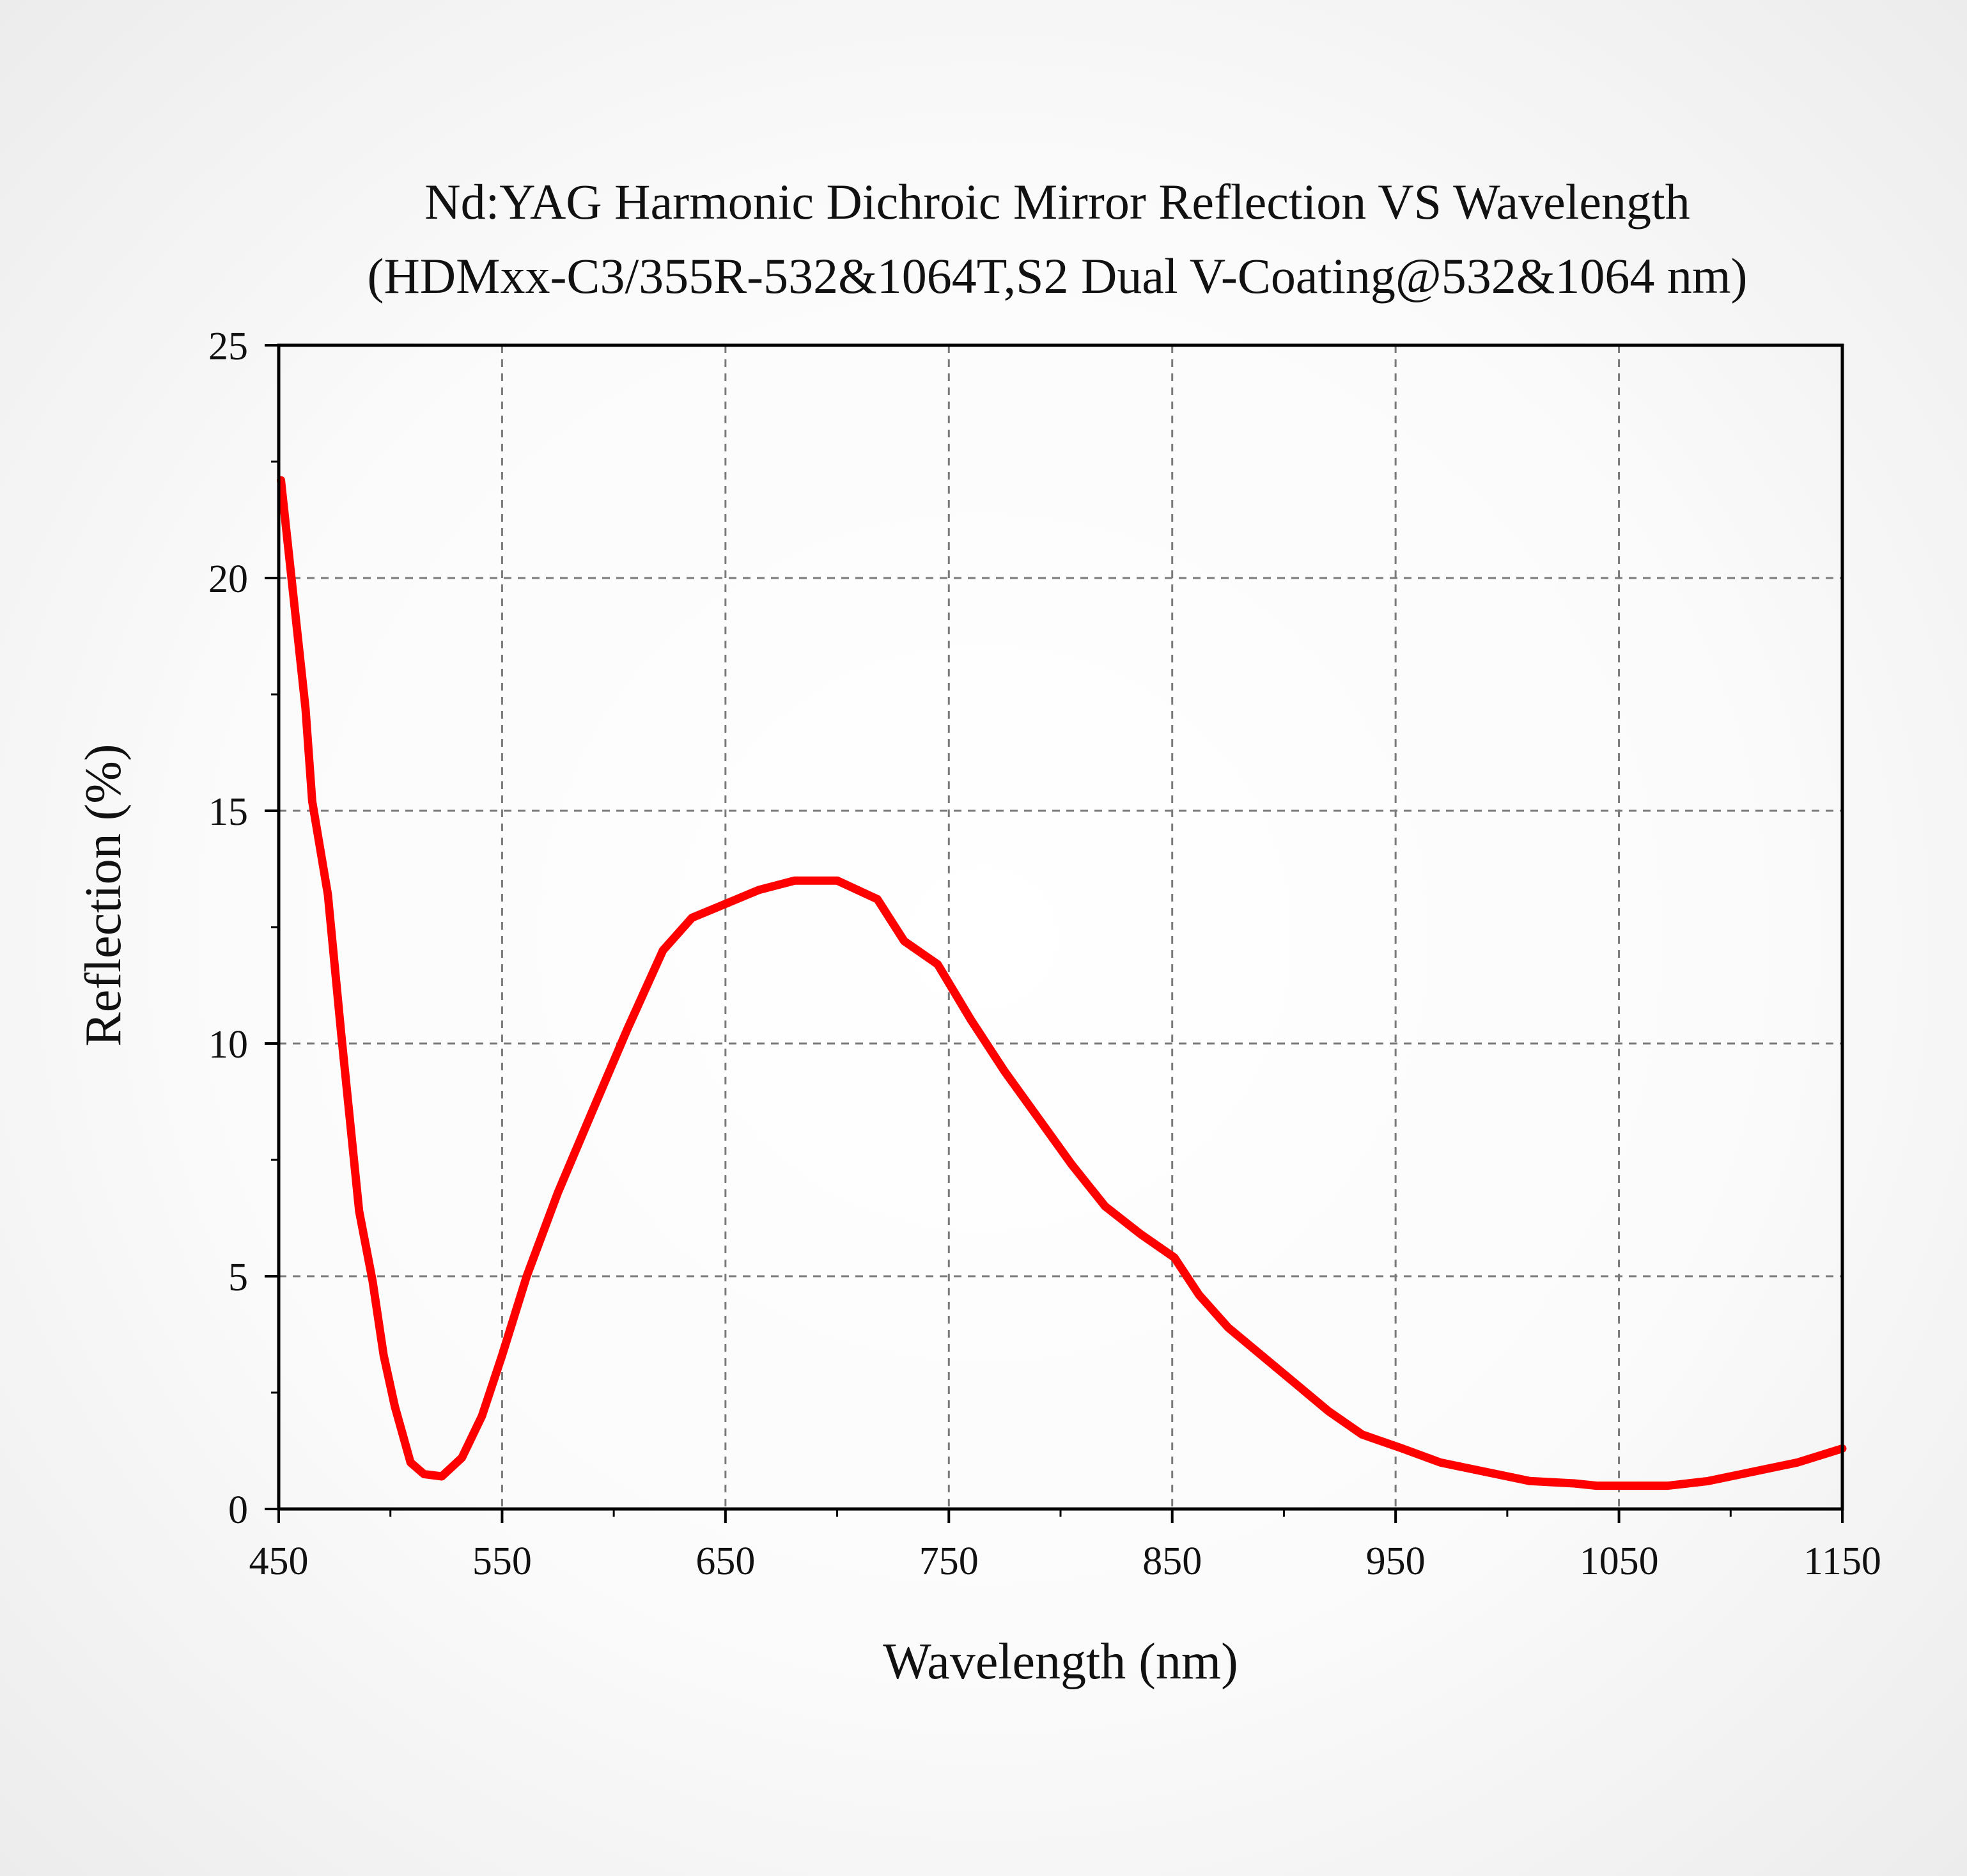  I want to click on x-axis-label: Wavelength (nm), so click(1060, 1662).